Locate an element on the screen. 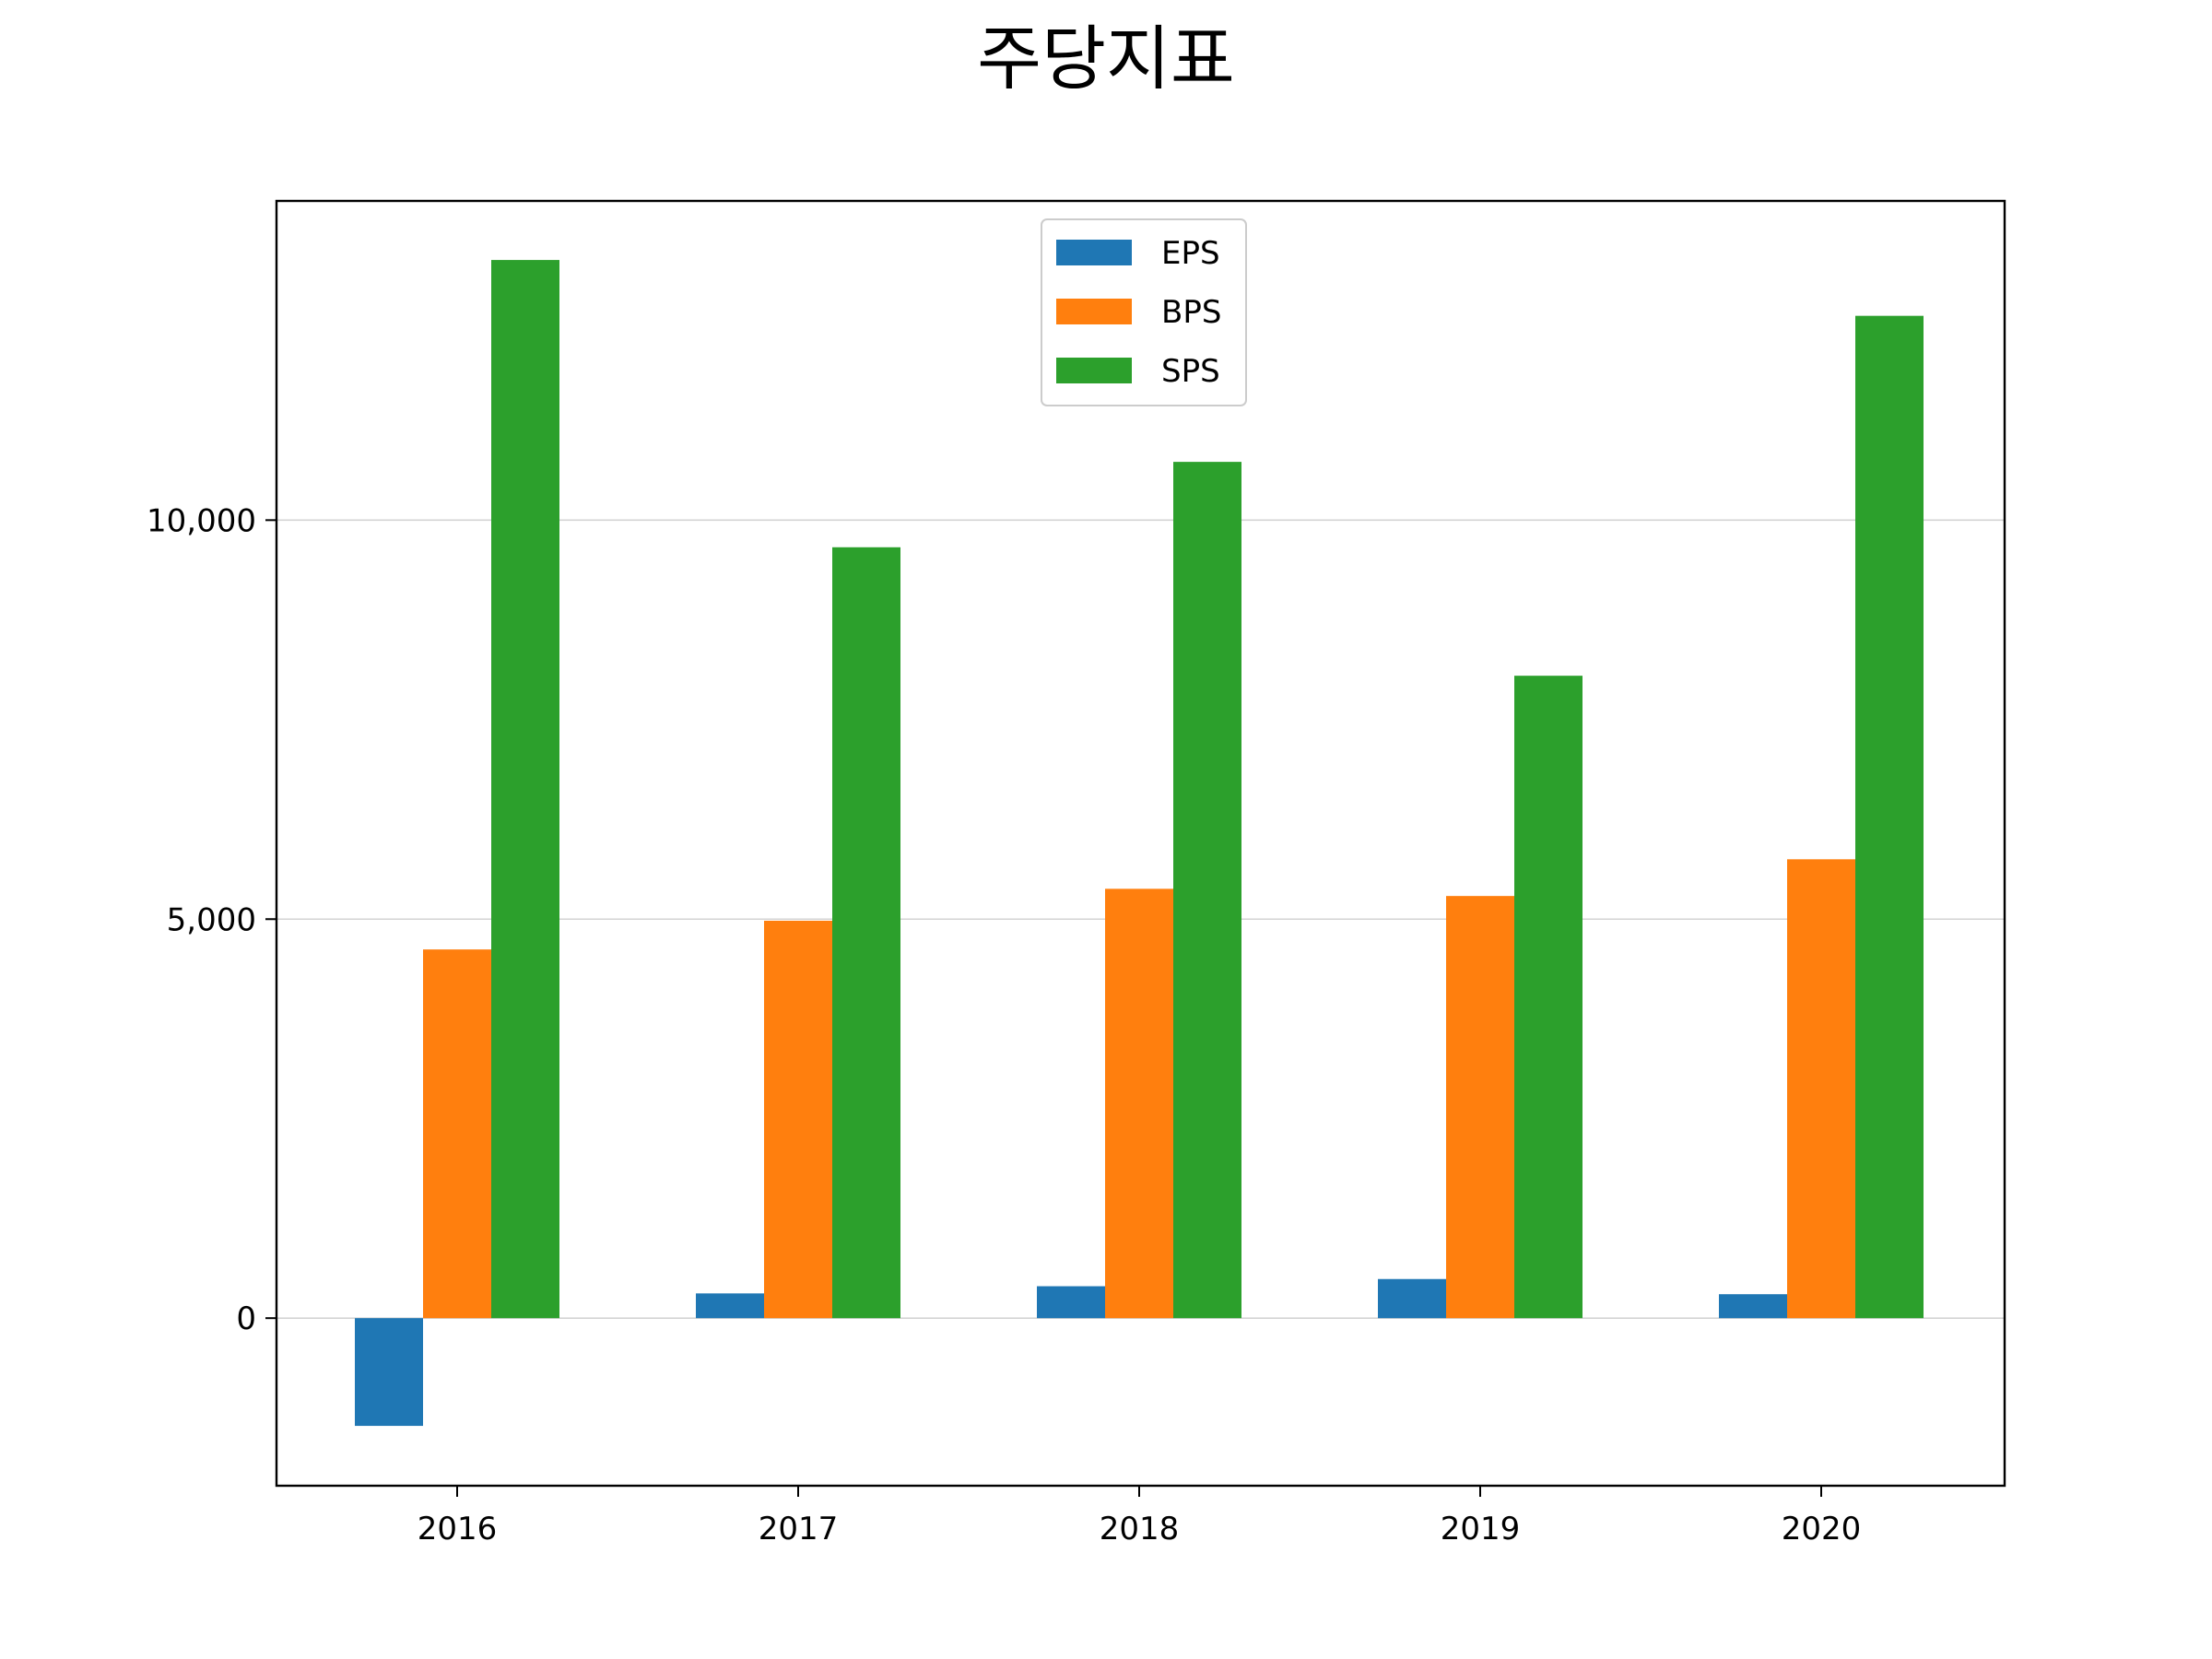 This screenshot has width=2212, height=1659. bar-eps-2017 is located at coordinates (730, 1306).